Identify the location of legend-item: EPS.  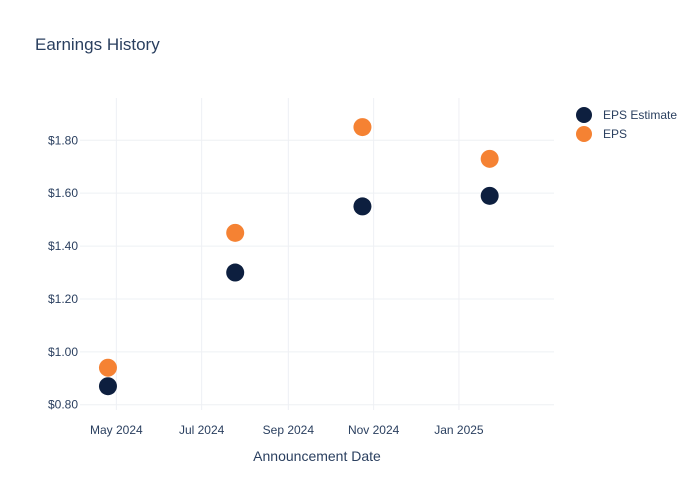
(601, 134).